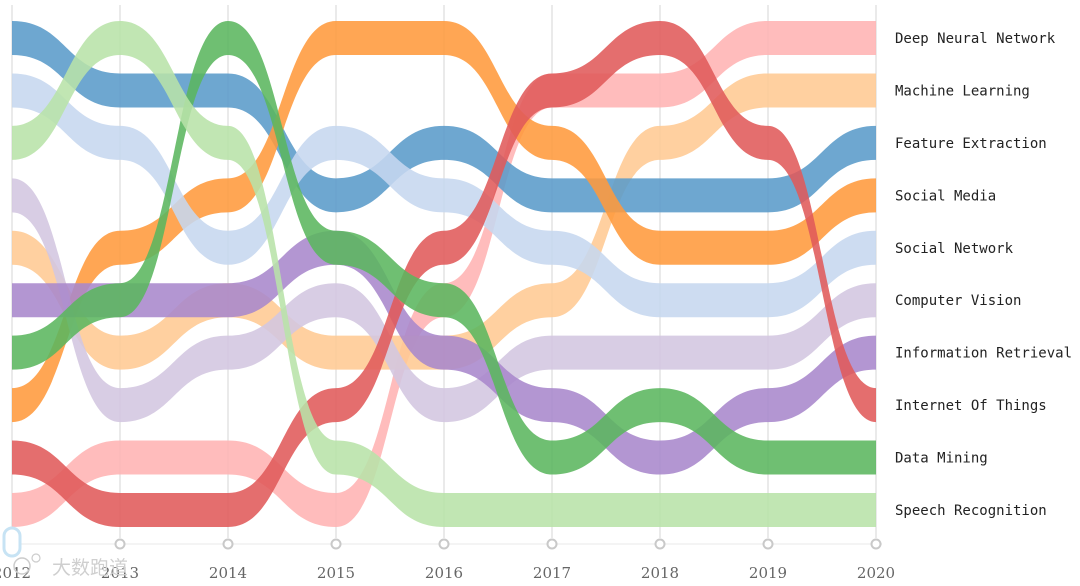 The width and height of the screenshot is (1080, 586). Describe the element at coordinates (120, 573) in the screenshot. I see `x-tick-label-2013: 2013` at that location.